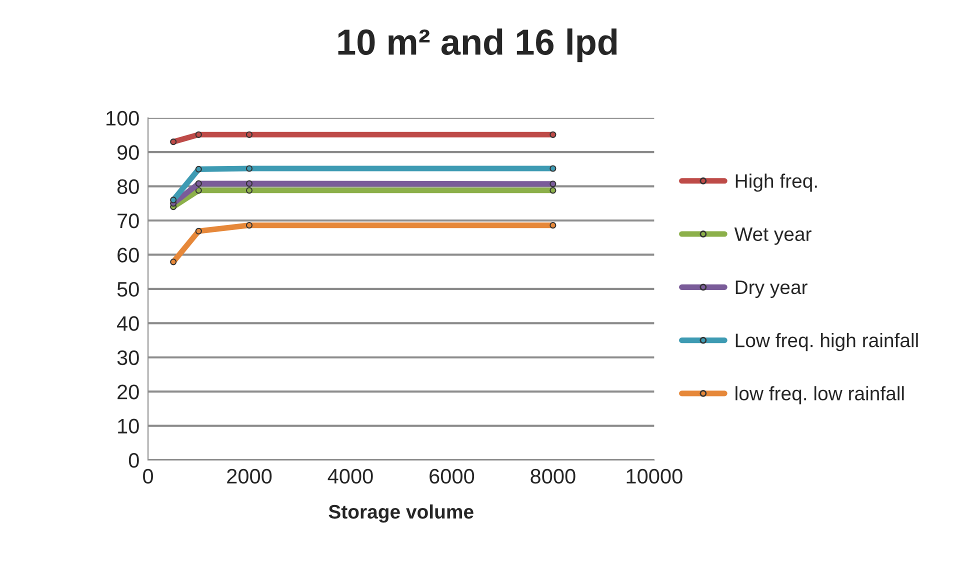  I want to click on y-tick-label: 60, so click(128, 255).